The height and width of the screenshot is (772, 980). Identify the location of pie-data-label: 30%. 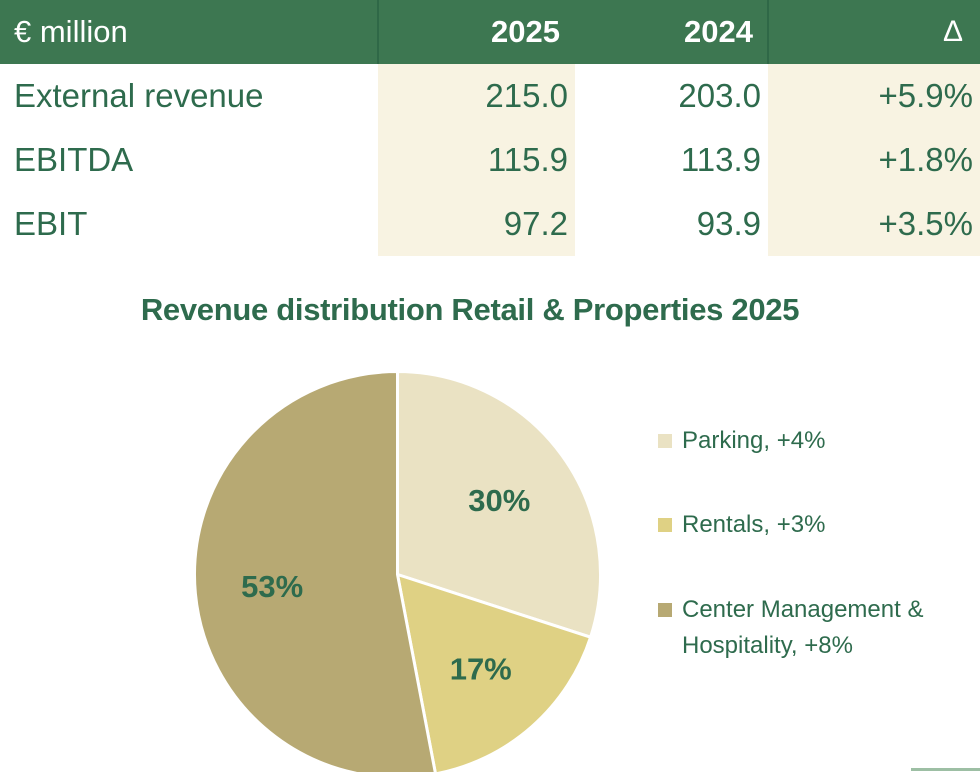
(499, 500).